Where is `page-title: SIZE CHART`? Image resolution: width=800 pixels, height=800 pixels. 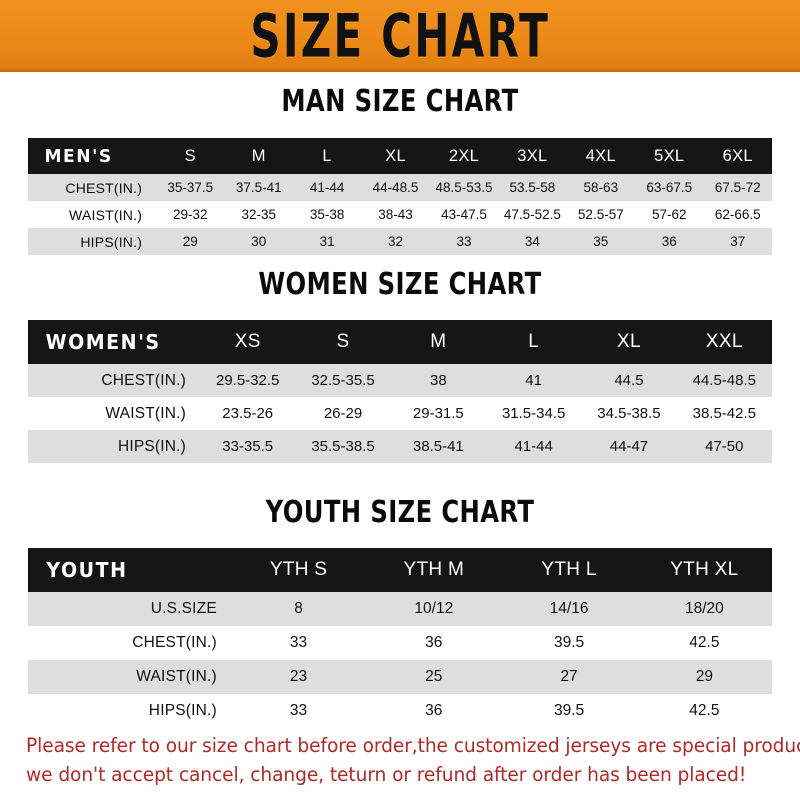
page-title: SIZE CHART is located at coordinates (400, 36).